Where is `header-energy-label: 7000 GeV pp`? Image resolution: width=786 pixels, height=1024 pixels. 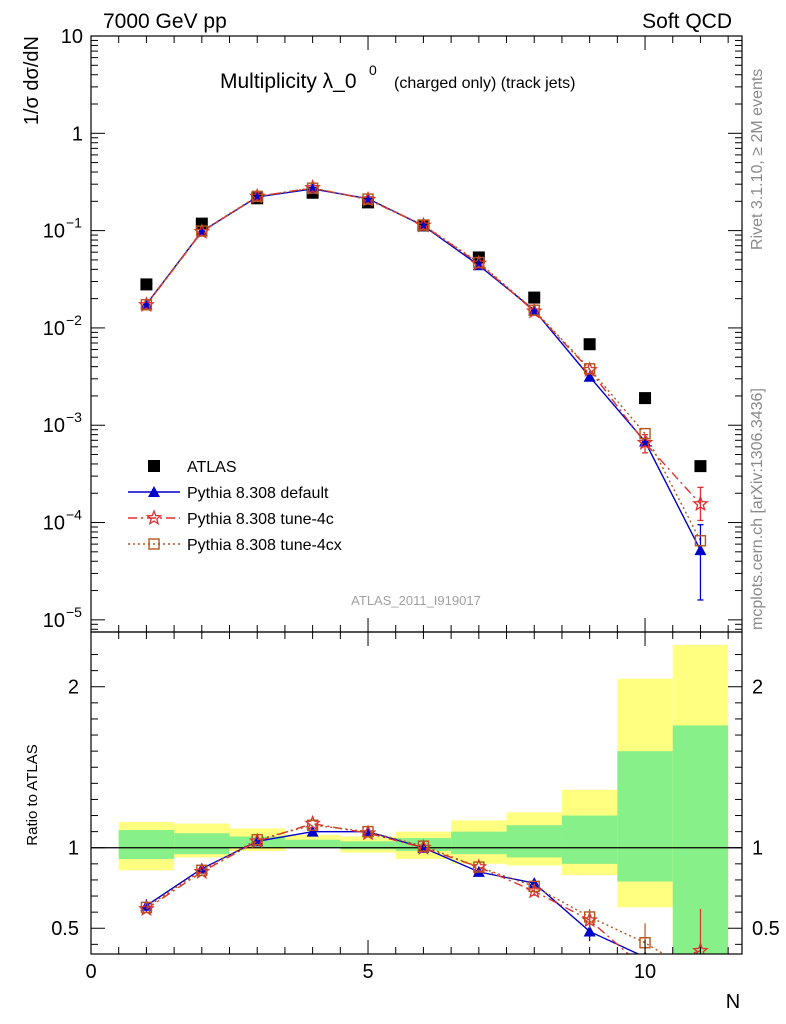 header-energy-label: 7000 GeV pp is located at coordinates (165, 21).